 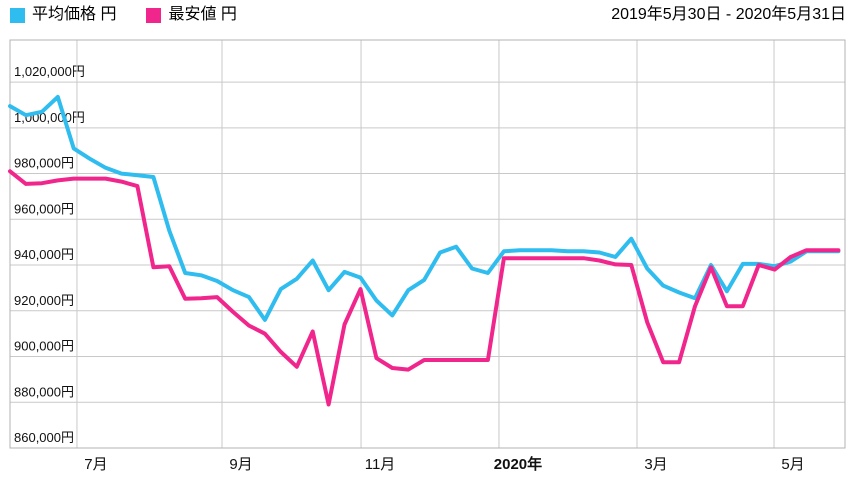 What do you see at coordinates (49, 71) in the screenshot?
I see `y-axis-tick-label: 1,020,000円` at bounding box center [49, 71].